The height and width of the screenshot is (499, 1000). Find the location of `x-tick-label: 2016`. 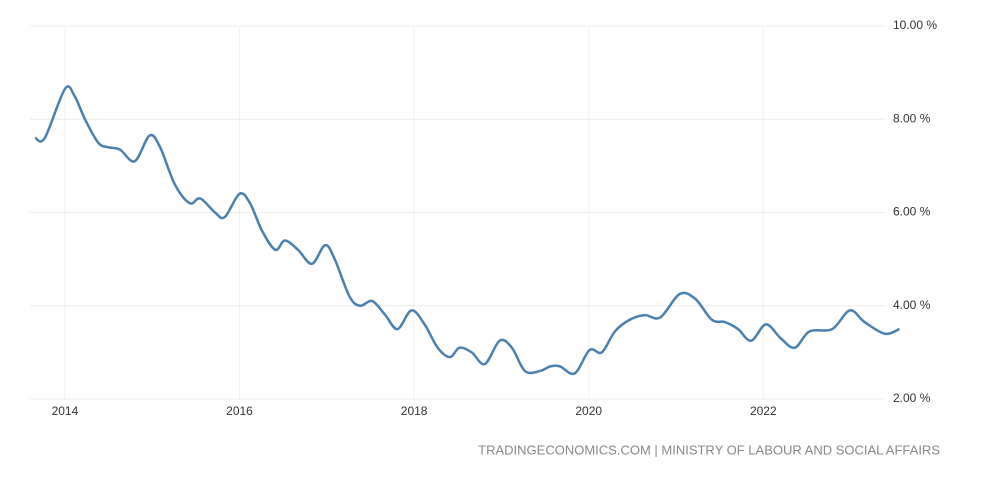

x-tick-label: 2016 is located at coordinates (239, 411).